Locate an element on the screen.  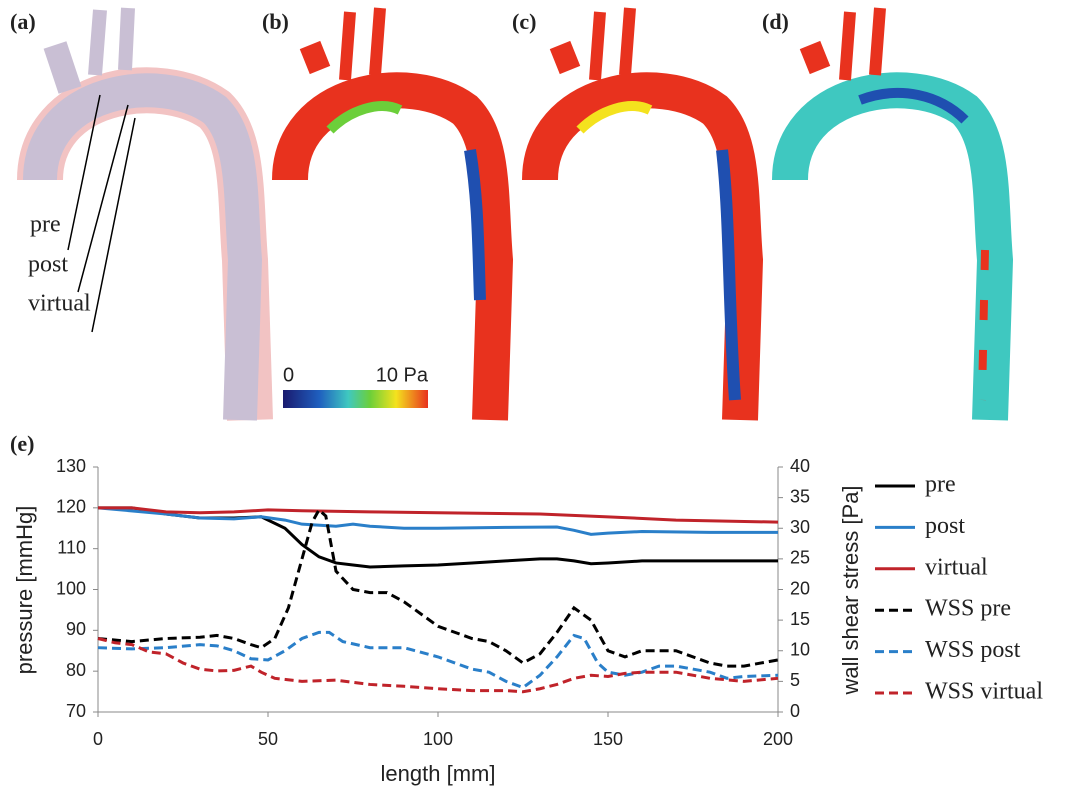
y2-tick-label: 0 is located at coordinates (795, 711).